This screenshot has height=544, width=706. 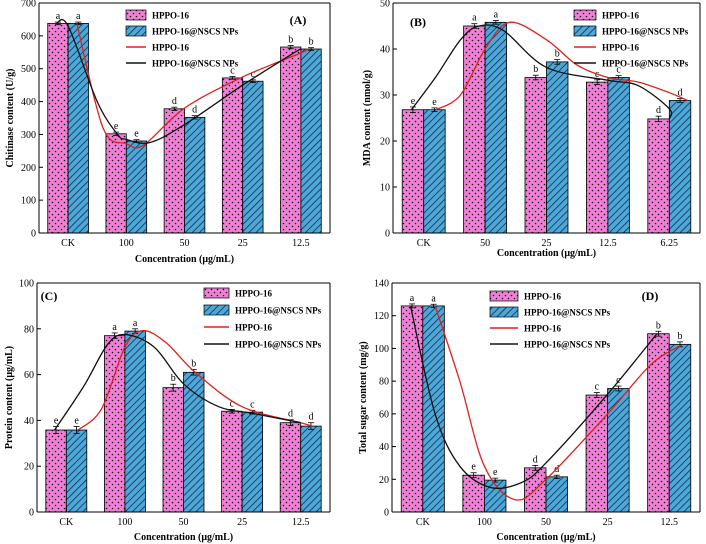 What do you see at coordinates (49, 296) in the screenshot?
I see `panel-label: (C)` at bounding box center [49, 296].